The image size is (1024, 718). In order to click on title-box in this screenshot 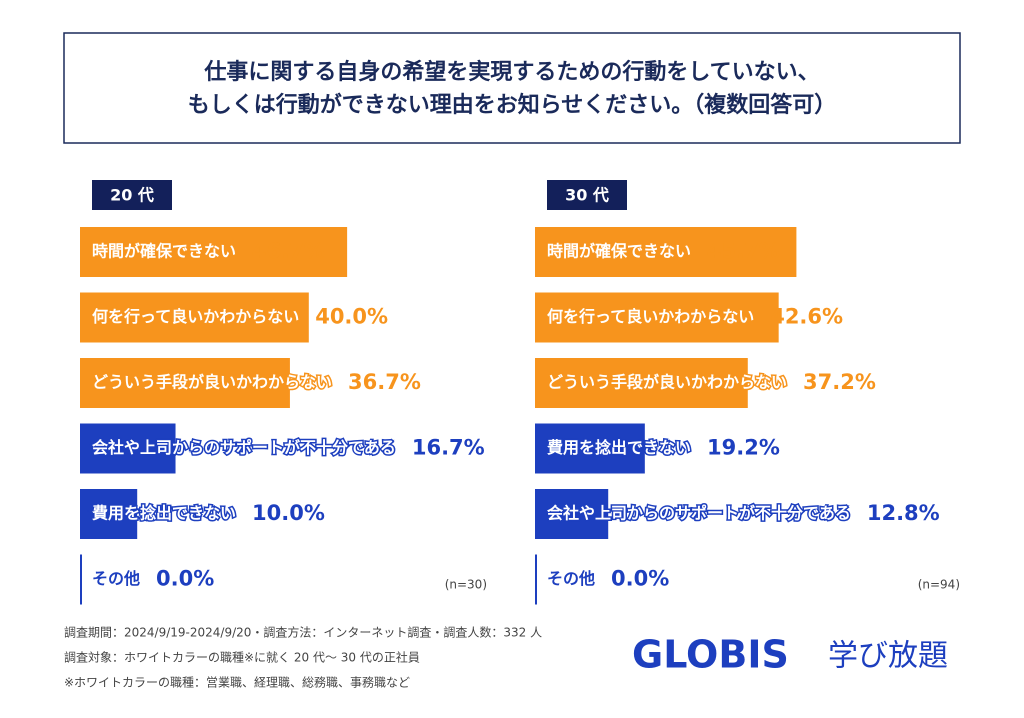, I will do `click(512, 88)`.